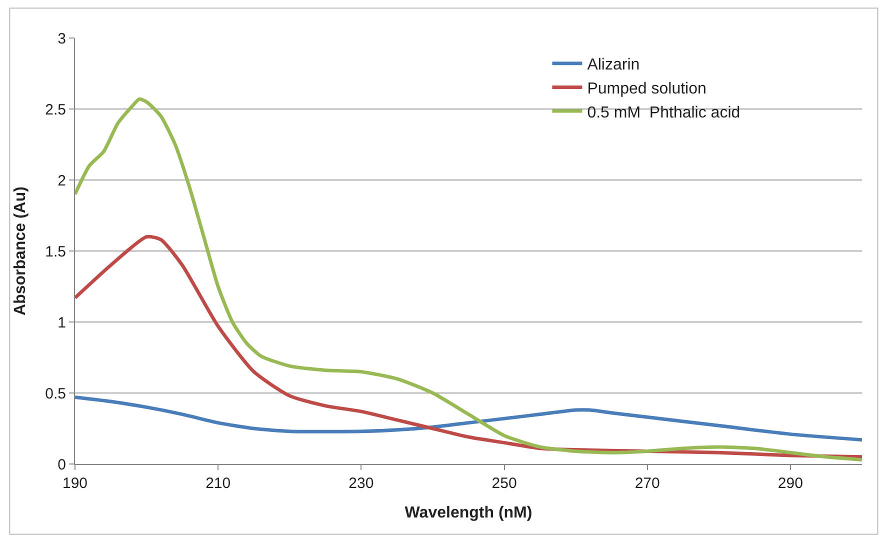  I want to click on y-tick-label: 1.5, so click(55, 251).